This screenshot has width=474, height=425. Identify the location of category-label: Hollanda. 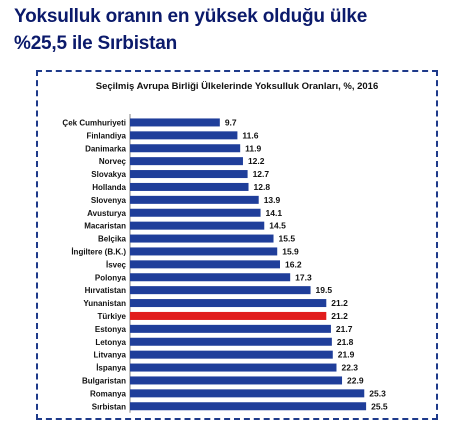
(109, 187).